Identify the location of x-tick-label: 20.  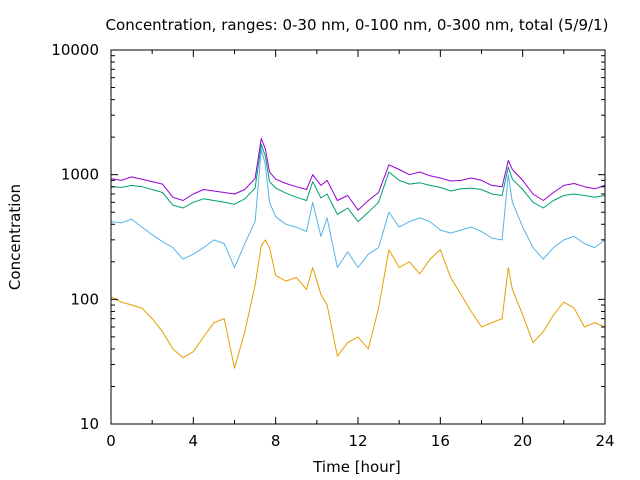
(522, 441).